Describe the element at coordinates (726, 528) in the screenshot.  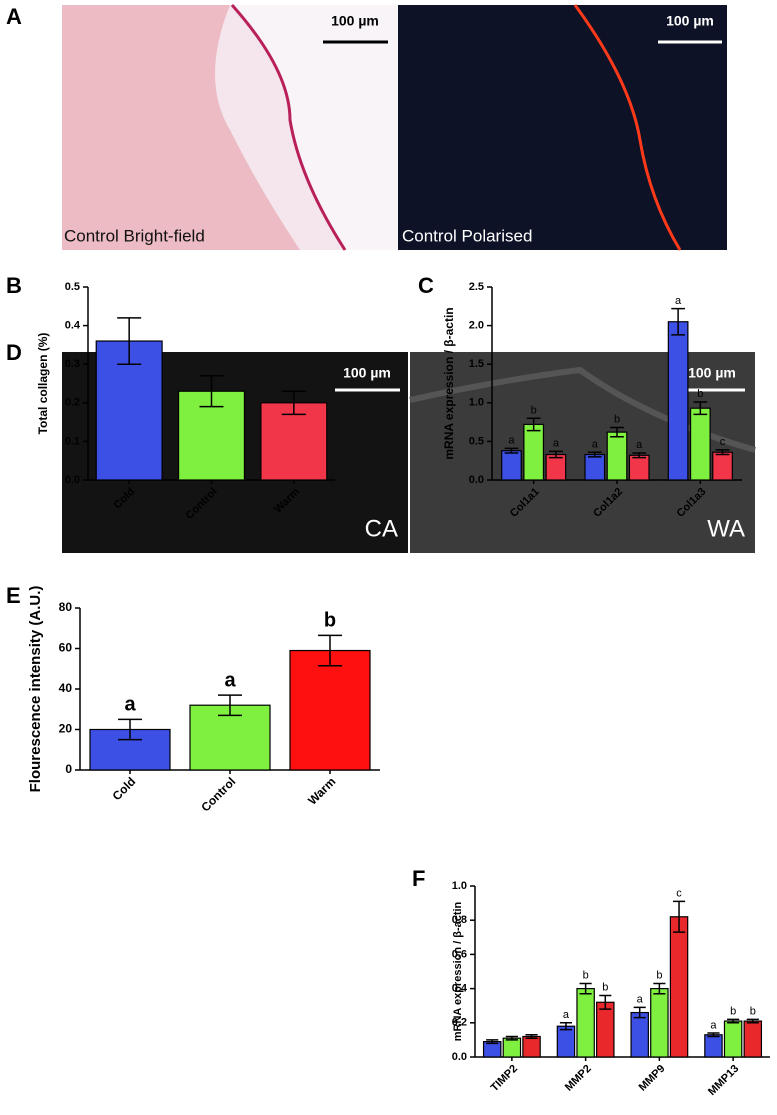
I see `image-caption: WA` at that location.